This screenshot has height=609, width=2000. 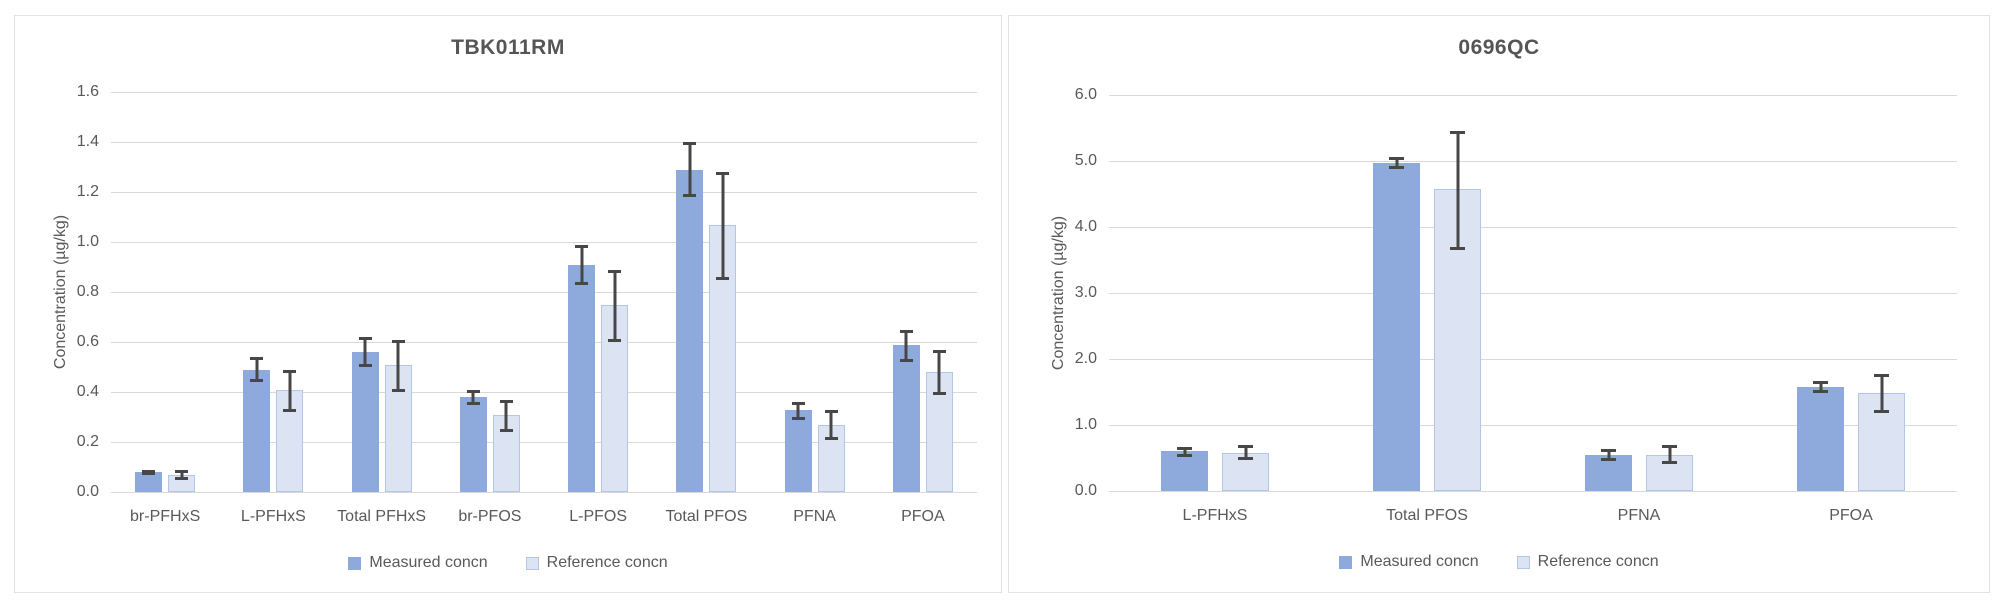 I want to click on y-tick-label: 5.0, so click(x=1085, y=160).